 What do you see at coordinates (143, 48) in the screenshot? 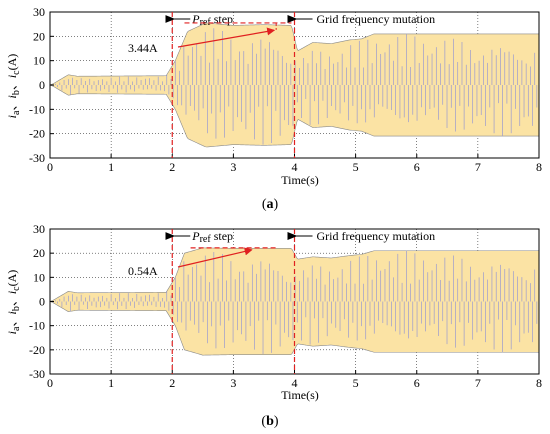
I see `overshoot-label: 3.44A` at bounding box center [143, 48].